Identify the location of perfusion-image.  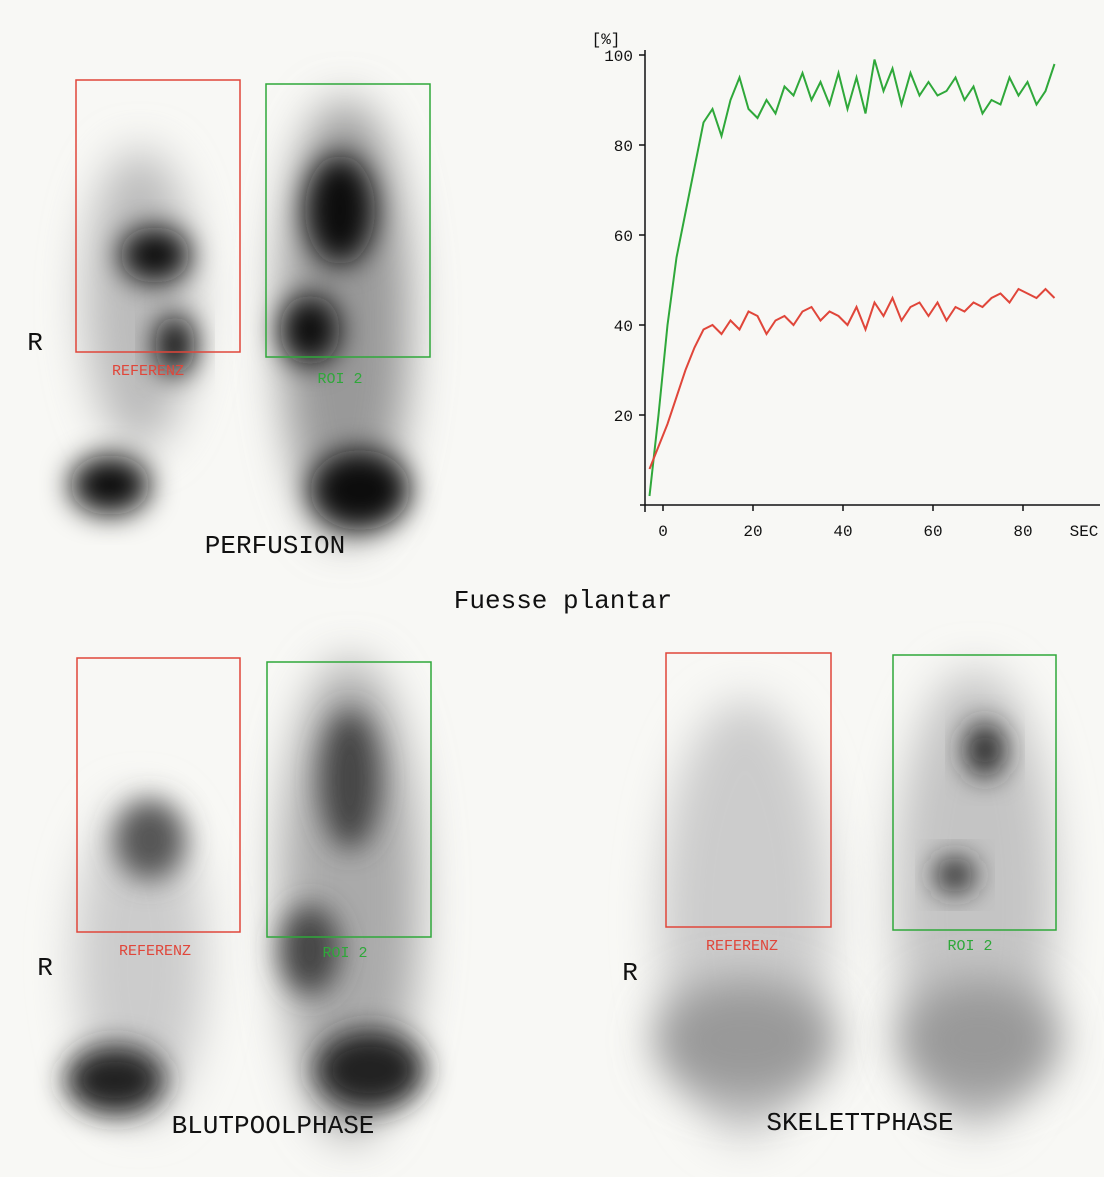
(240, 320).